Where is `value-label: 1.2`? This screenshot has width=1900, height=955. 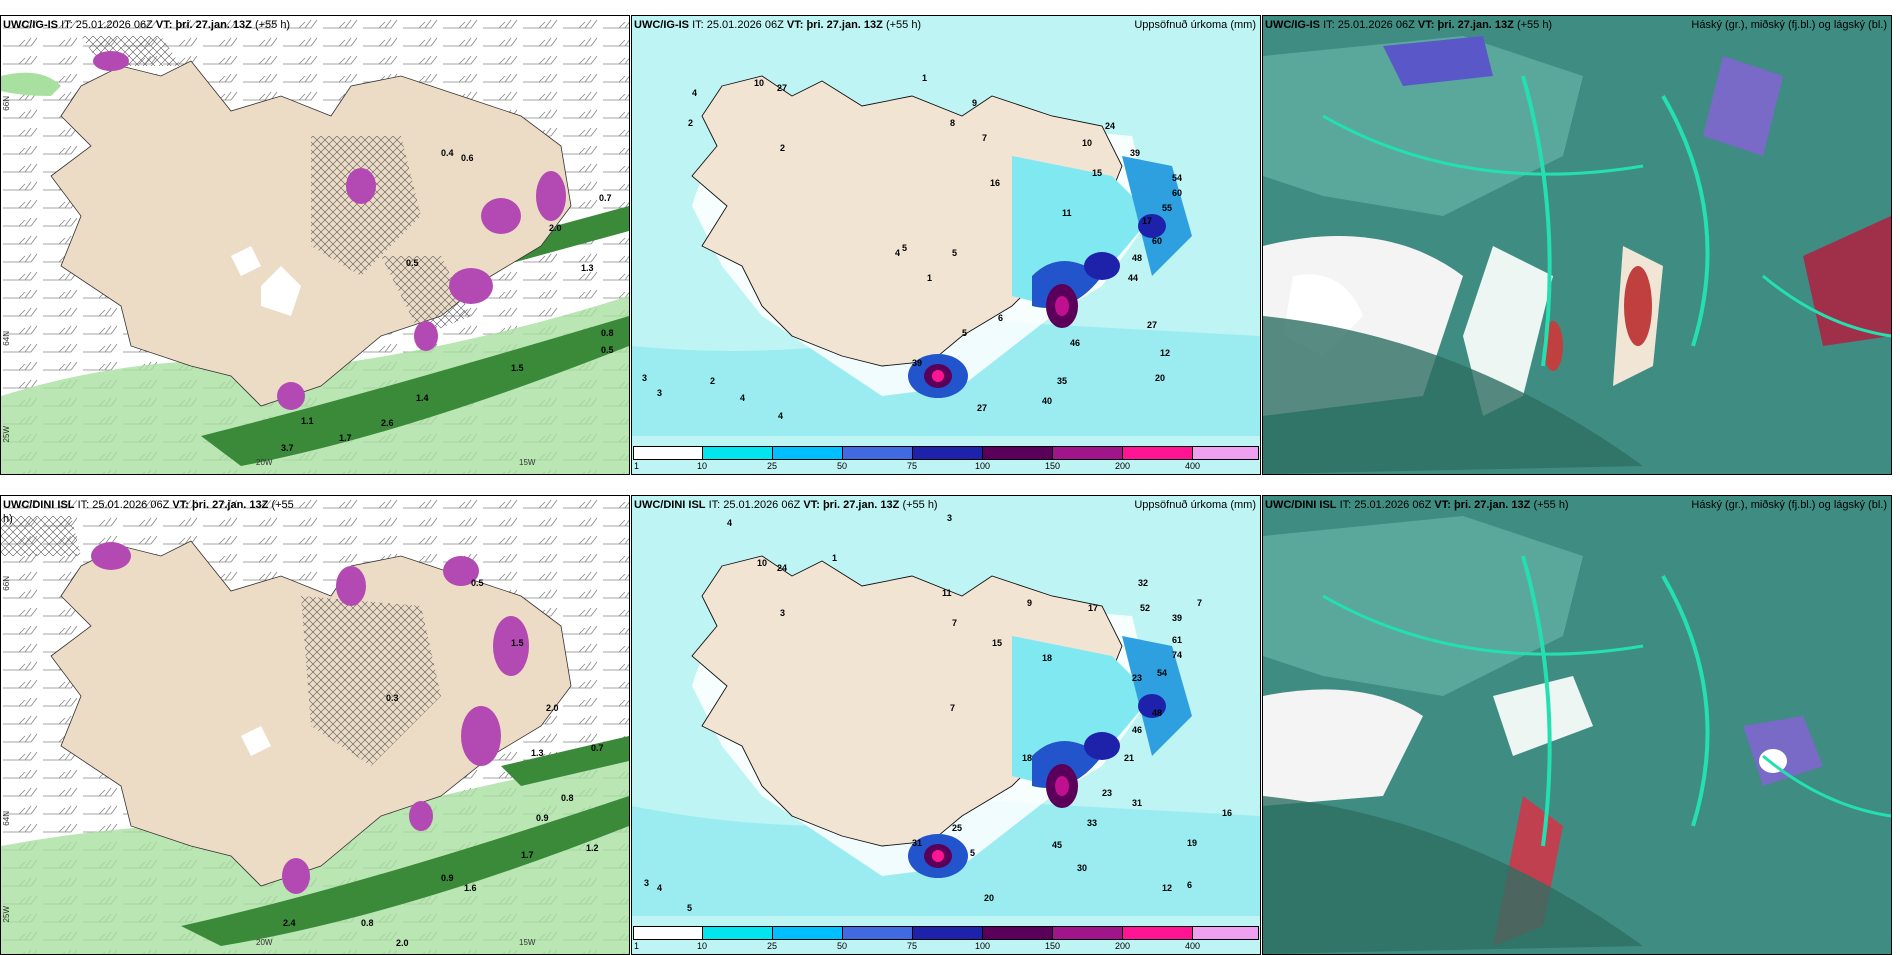 value-label: 1.2 is located at coordinates (592, 848).